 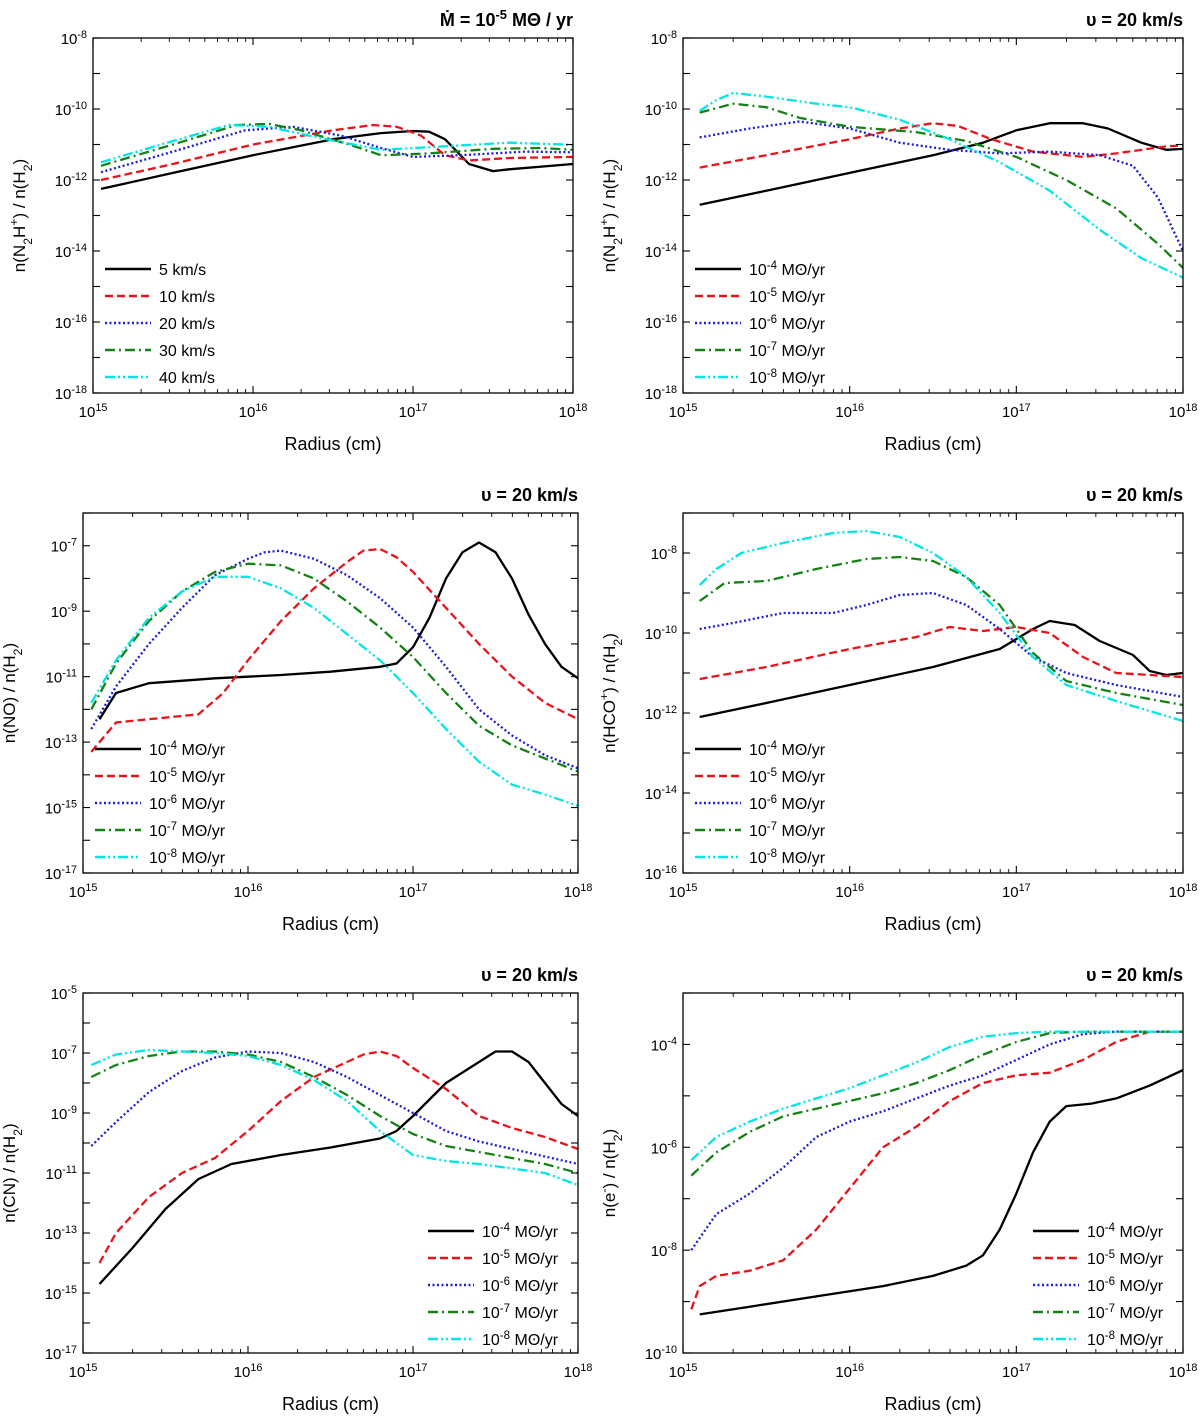 What do you see at coordinates (12, 1172) in the screenshot?
I see `y-axis-label: n(CN) / n(H2)` at bounding box center [12, 1172].